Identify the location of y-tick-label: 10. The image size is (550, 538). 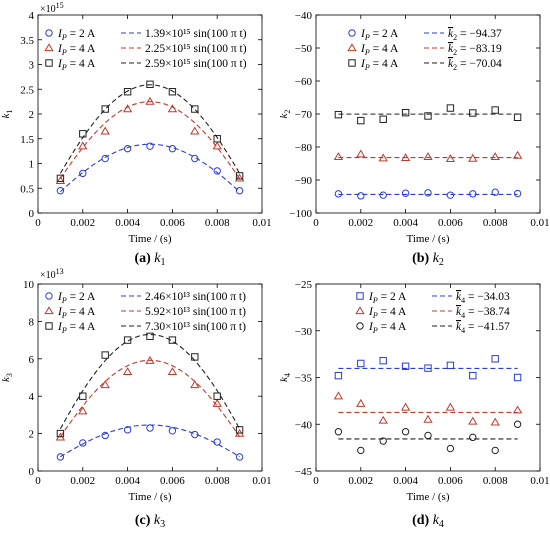
(29, 285).